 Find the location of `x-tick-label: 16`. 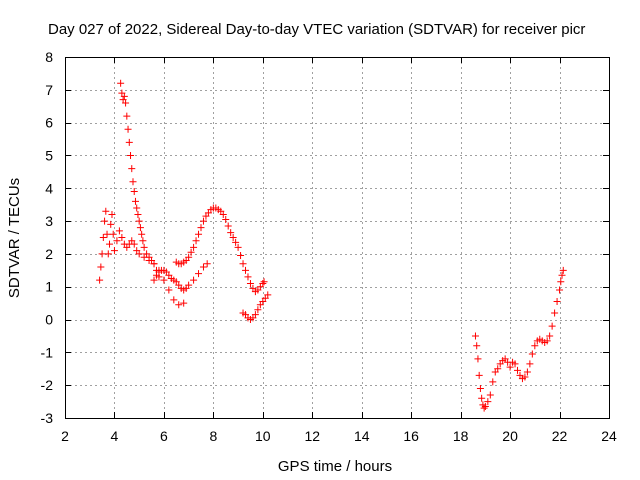

x-tick-label: 16 is located at coordinates (411, 436).